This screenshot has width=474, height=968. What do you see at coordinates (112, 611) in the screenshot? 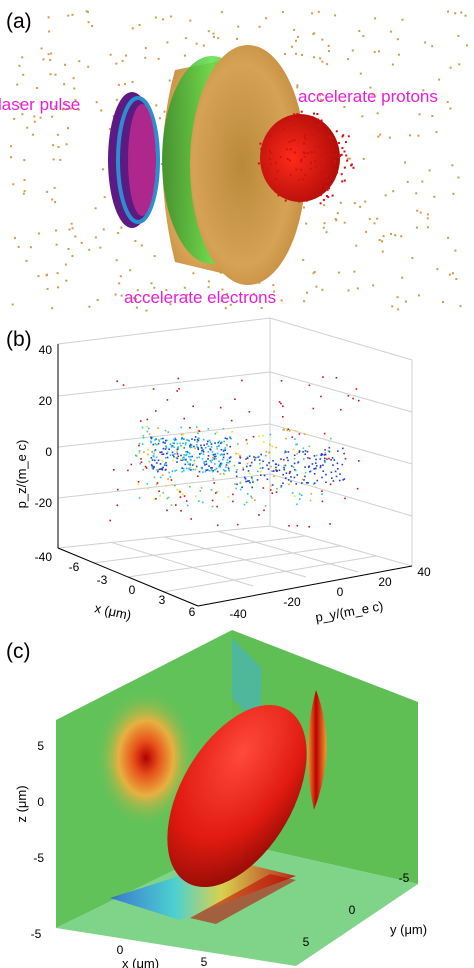
I see `x-axis-label: x (μm)` at bounding box center [112, 611].